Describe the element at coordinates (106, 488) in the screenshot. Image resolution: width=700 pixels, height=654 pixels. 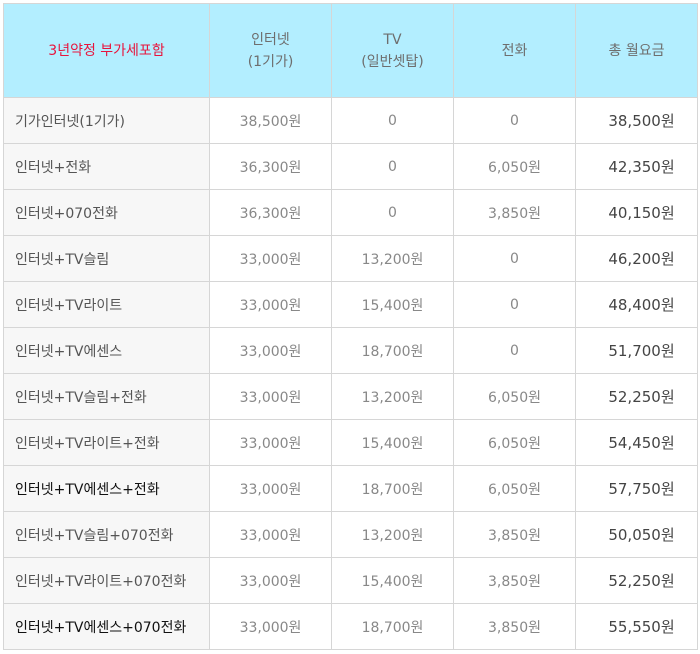
I see `plan-cell: 인터넷+TV에센스+전화` at that location.